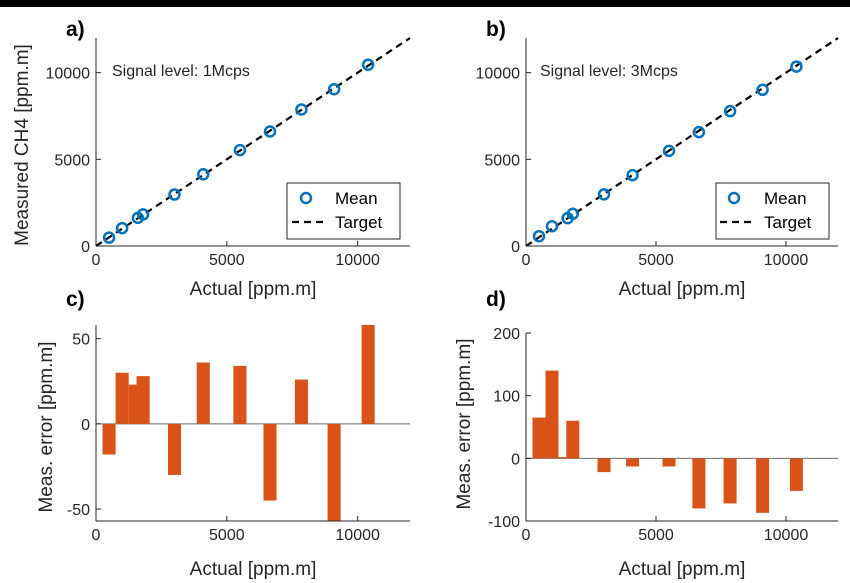 The image size is (850, 583). Describe the element at coordinates (786, 535) in the screenshot. I see `panel-d-x-tick-label: 10000` at that location.